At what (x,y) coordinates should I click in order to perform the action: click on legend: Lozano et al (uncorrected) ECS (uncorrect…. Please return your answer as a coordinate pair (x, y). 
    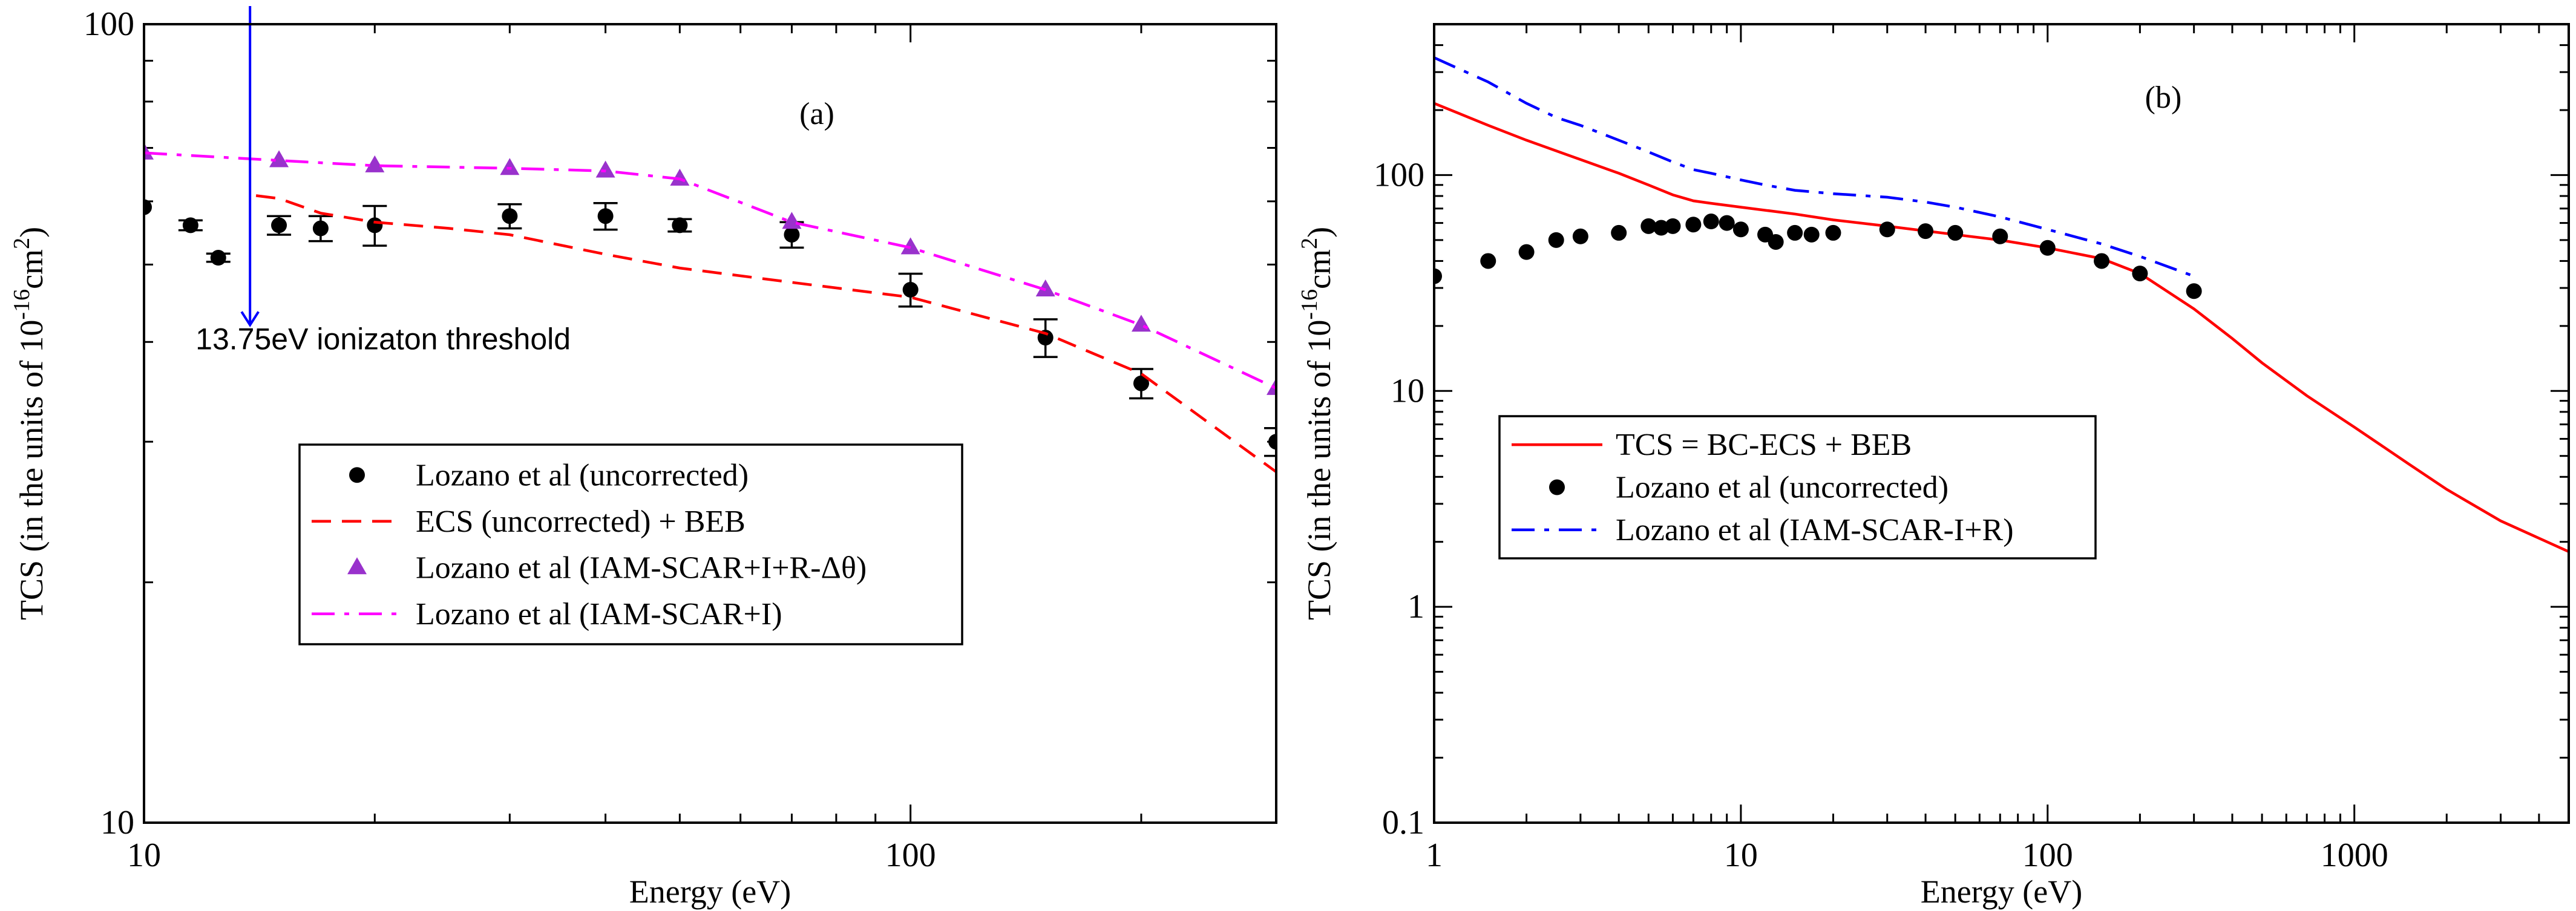
    Looking at the image, I should click on (630, 544).